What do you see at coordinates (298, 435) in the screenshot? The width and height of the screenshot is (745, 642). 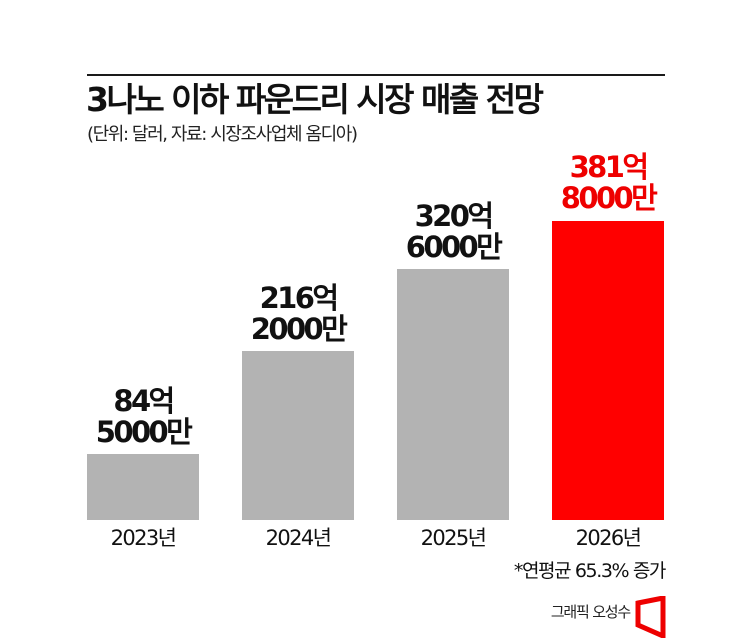 I see `bar-2024` at bounding box center [298, 435].